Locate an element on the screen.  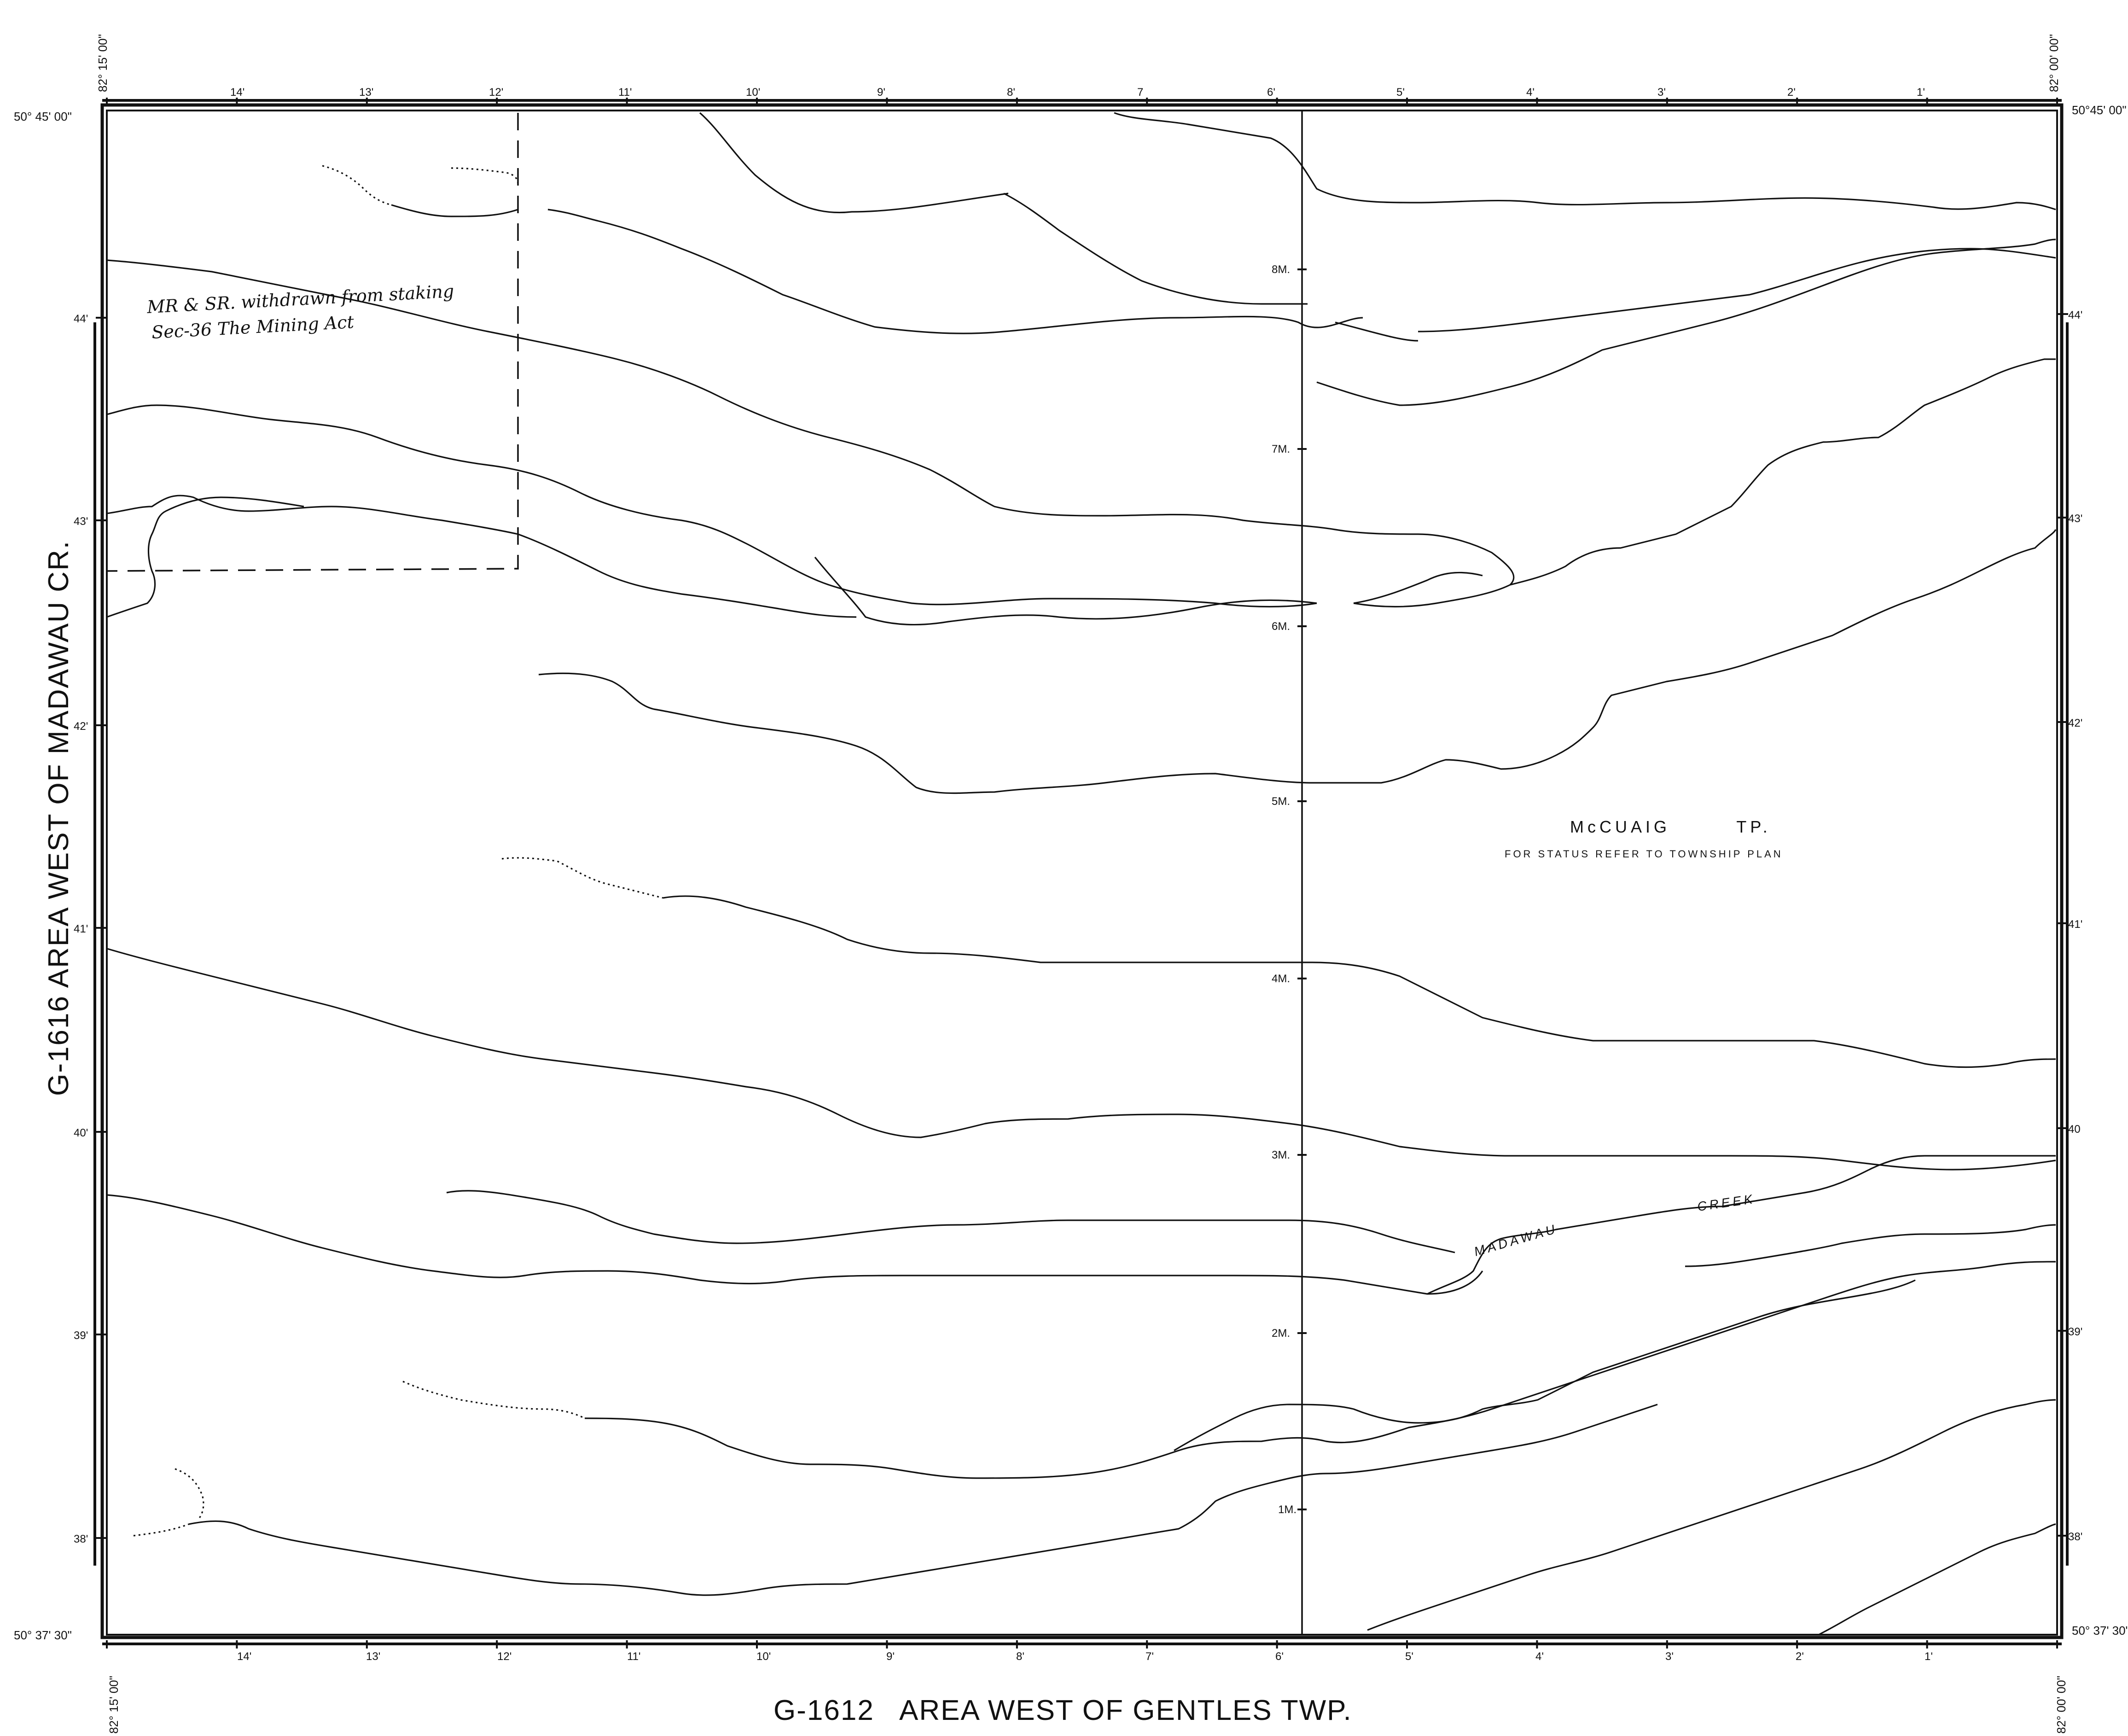
lat-label-right: 44' is located at coordinates (2075, 315).